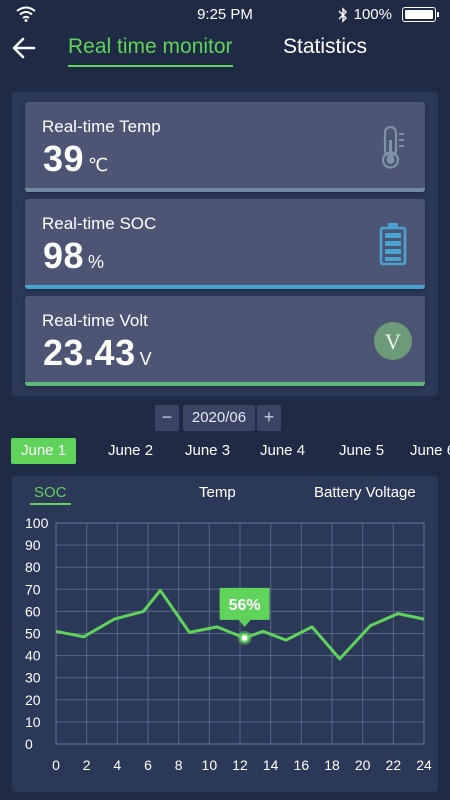  Describe the element at coordinates (271, 765) in the screenshot. I see `x-tick-label: 14` at that location.